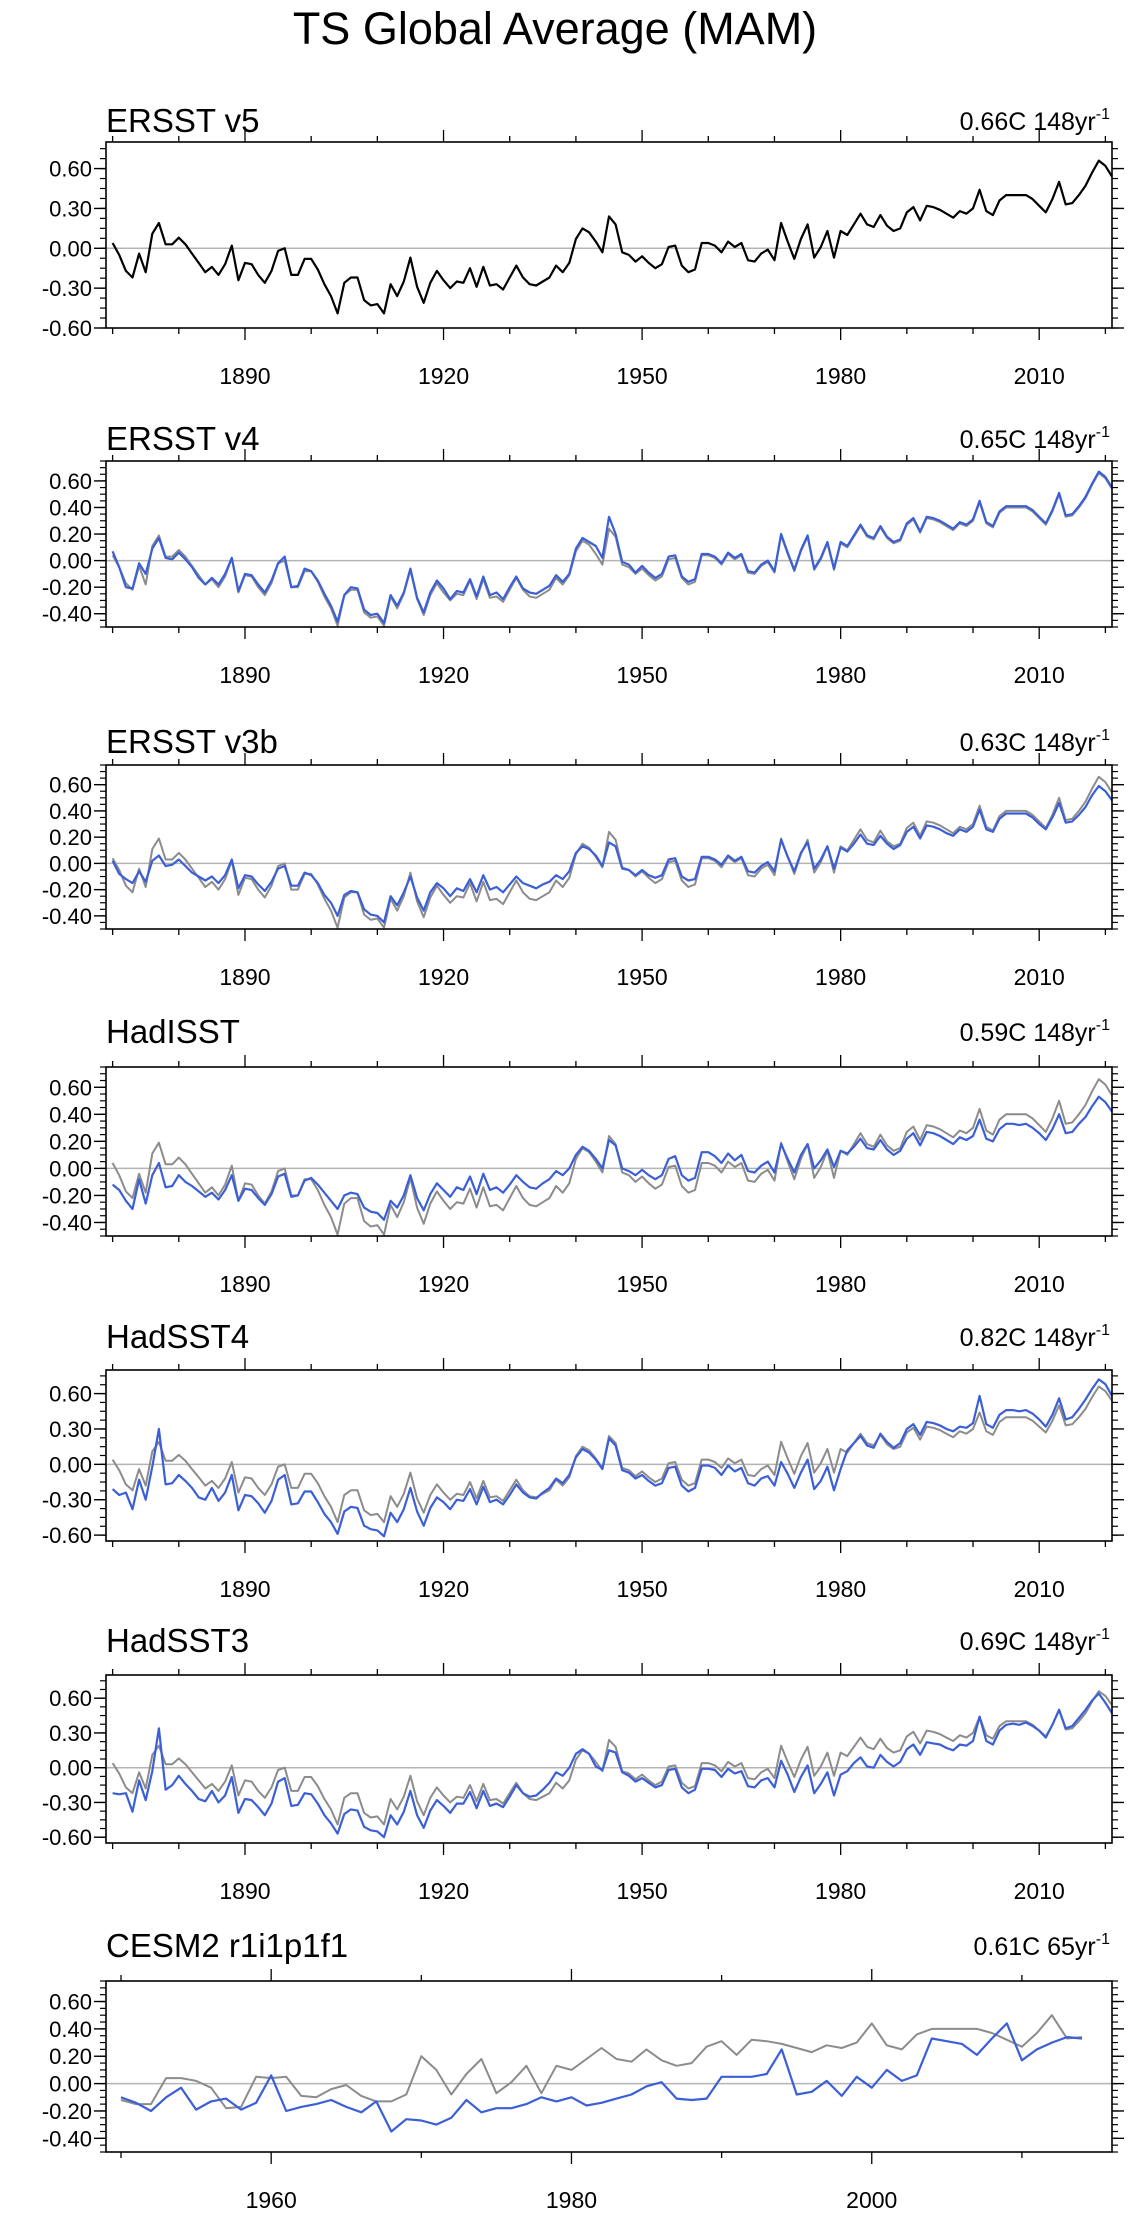  What do you see at coordinates (271, 2200) in the screenshot?
I see `x-tick-label: 1960` at bounding box center [271, 2200].